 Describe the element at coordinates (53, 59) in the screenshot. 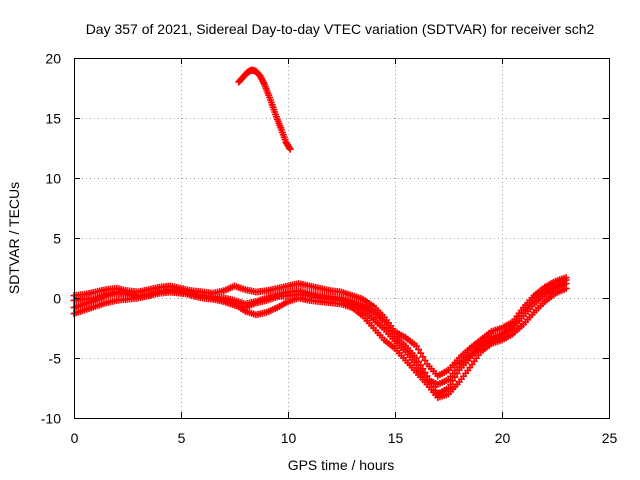

I see `y-tick-label: 20` at that location.